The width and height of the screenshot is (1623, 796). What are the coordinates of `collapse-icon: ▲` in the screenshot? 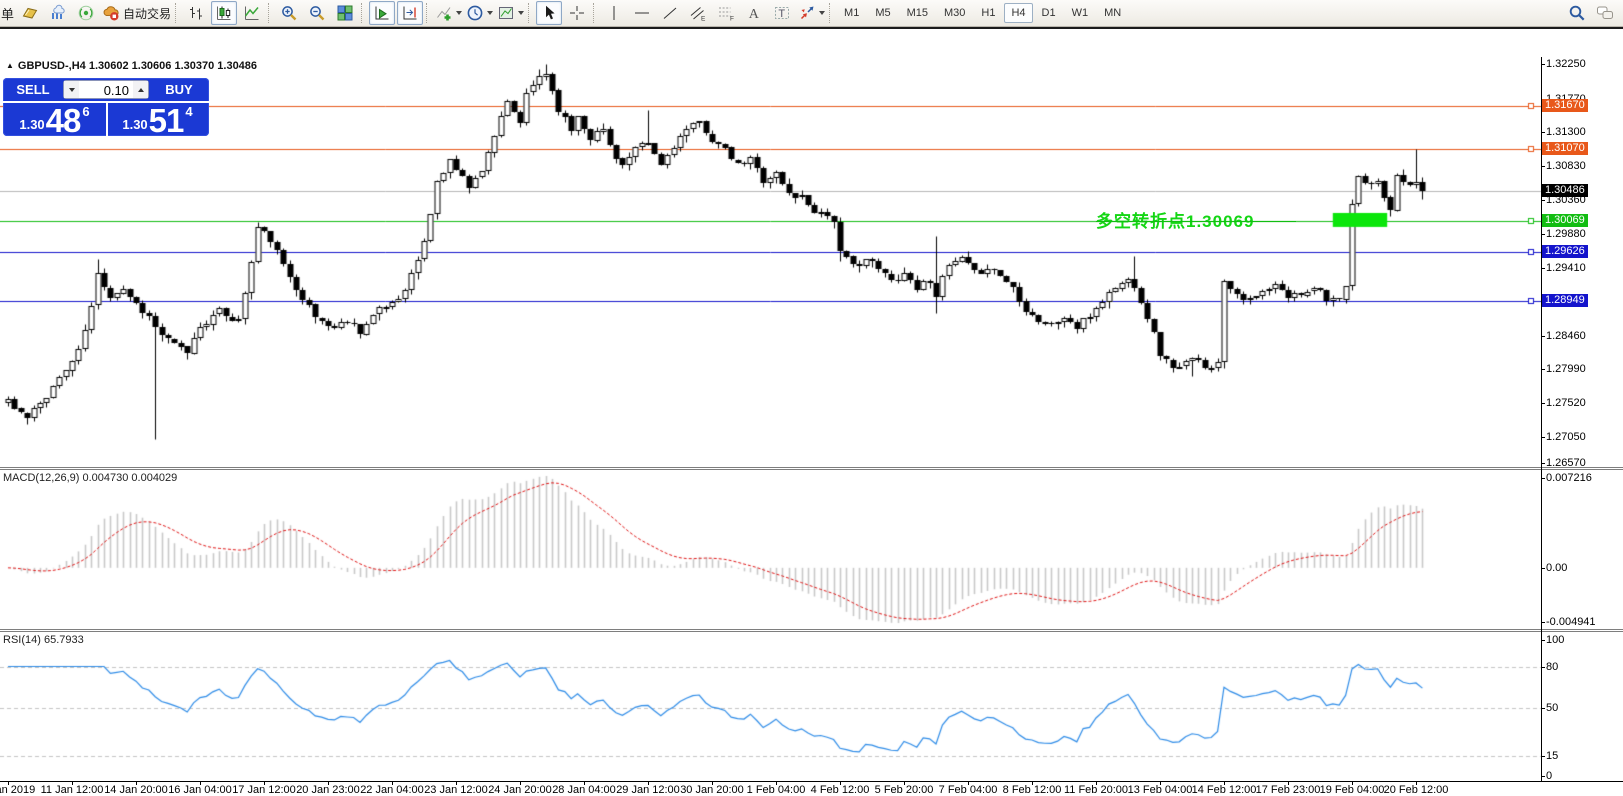 It's located at (10, 65).